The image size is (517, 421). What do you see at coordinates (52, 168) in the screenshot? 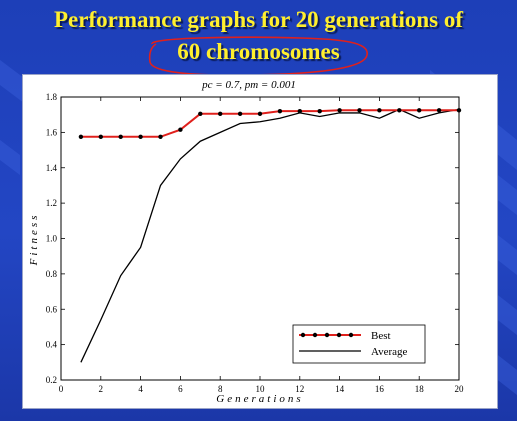
I see `y-tick-label: 1.4` at bounding box center [52, 168].